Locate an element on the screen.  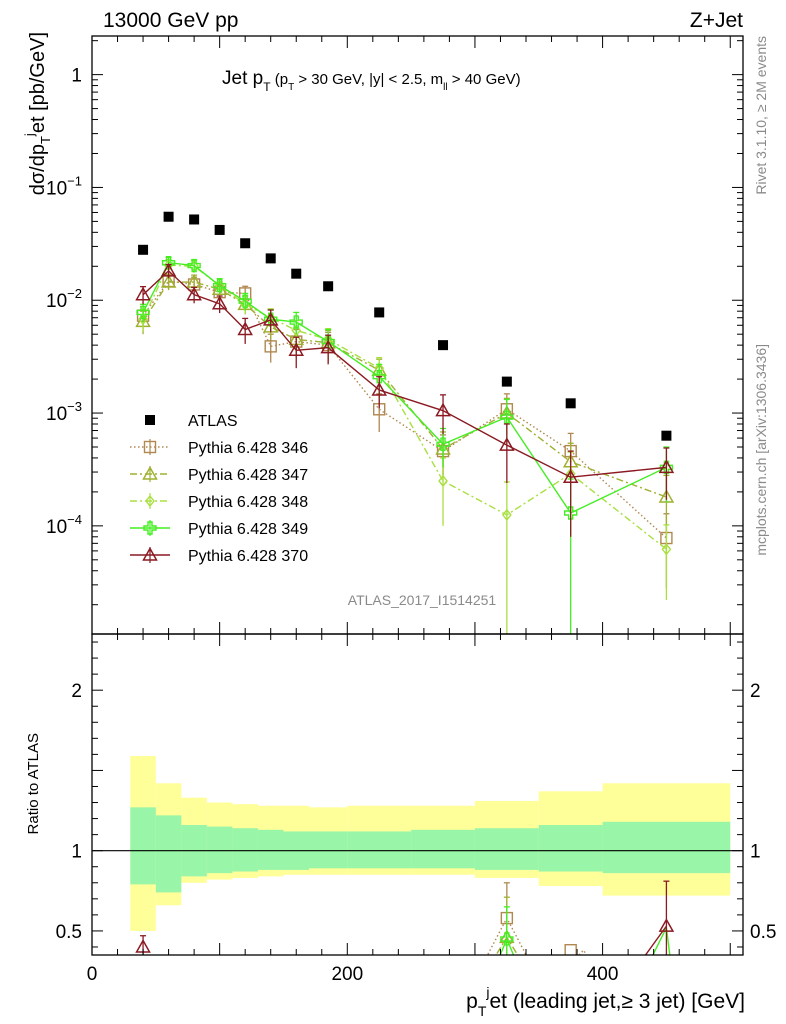
source-label: mcplots.cern.ch [arXiv:1306.3436] is located at coordinates (761, 450).